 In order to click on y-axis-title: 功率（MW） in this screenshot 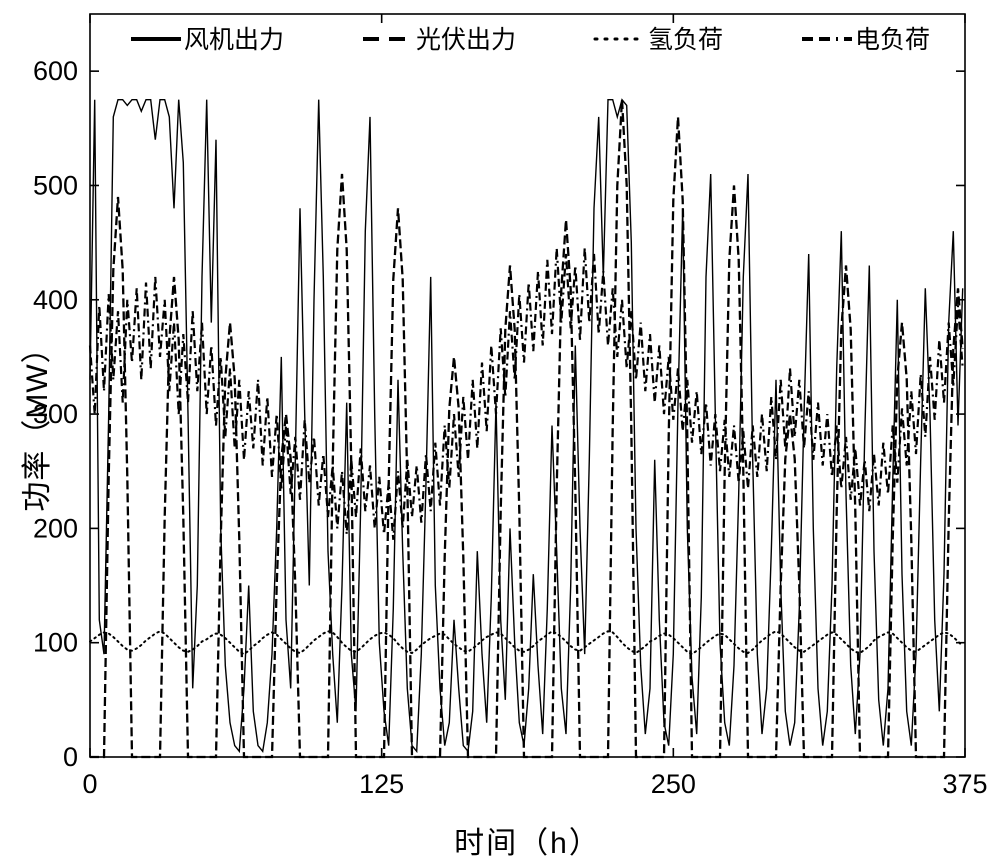, I will do `click(37, 422)`.